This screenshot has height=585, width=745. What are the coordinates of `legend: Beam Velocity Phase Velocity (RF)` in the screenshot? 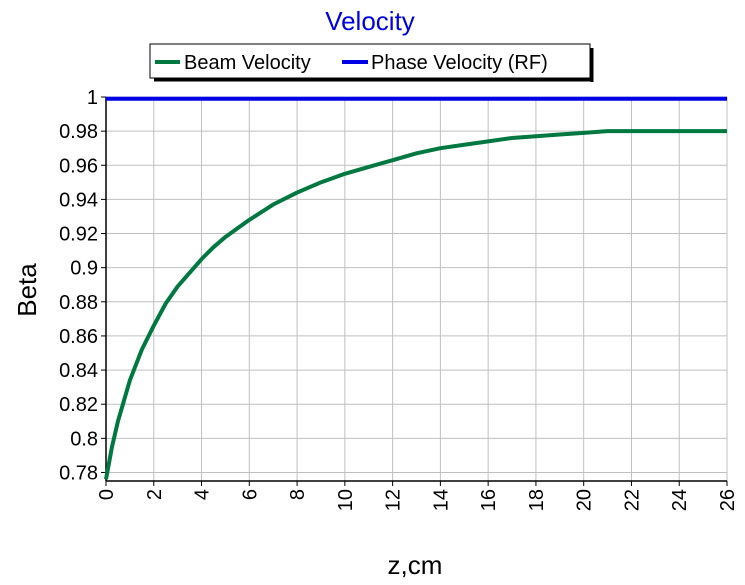 It's located at (371, 62).